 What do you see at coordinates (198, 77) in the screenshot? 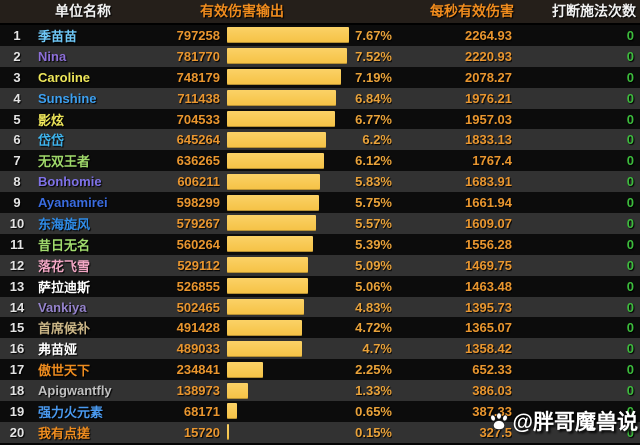
I see `damage-value: 748179` at bounding box center [198, 77].